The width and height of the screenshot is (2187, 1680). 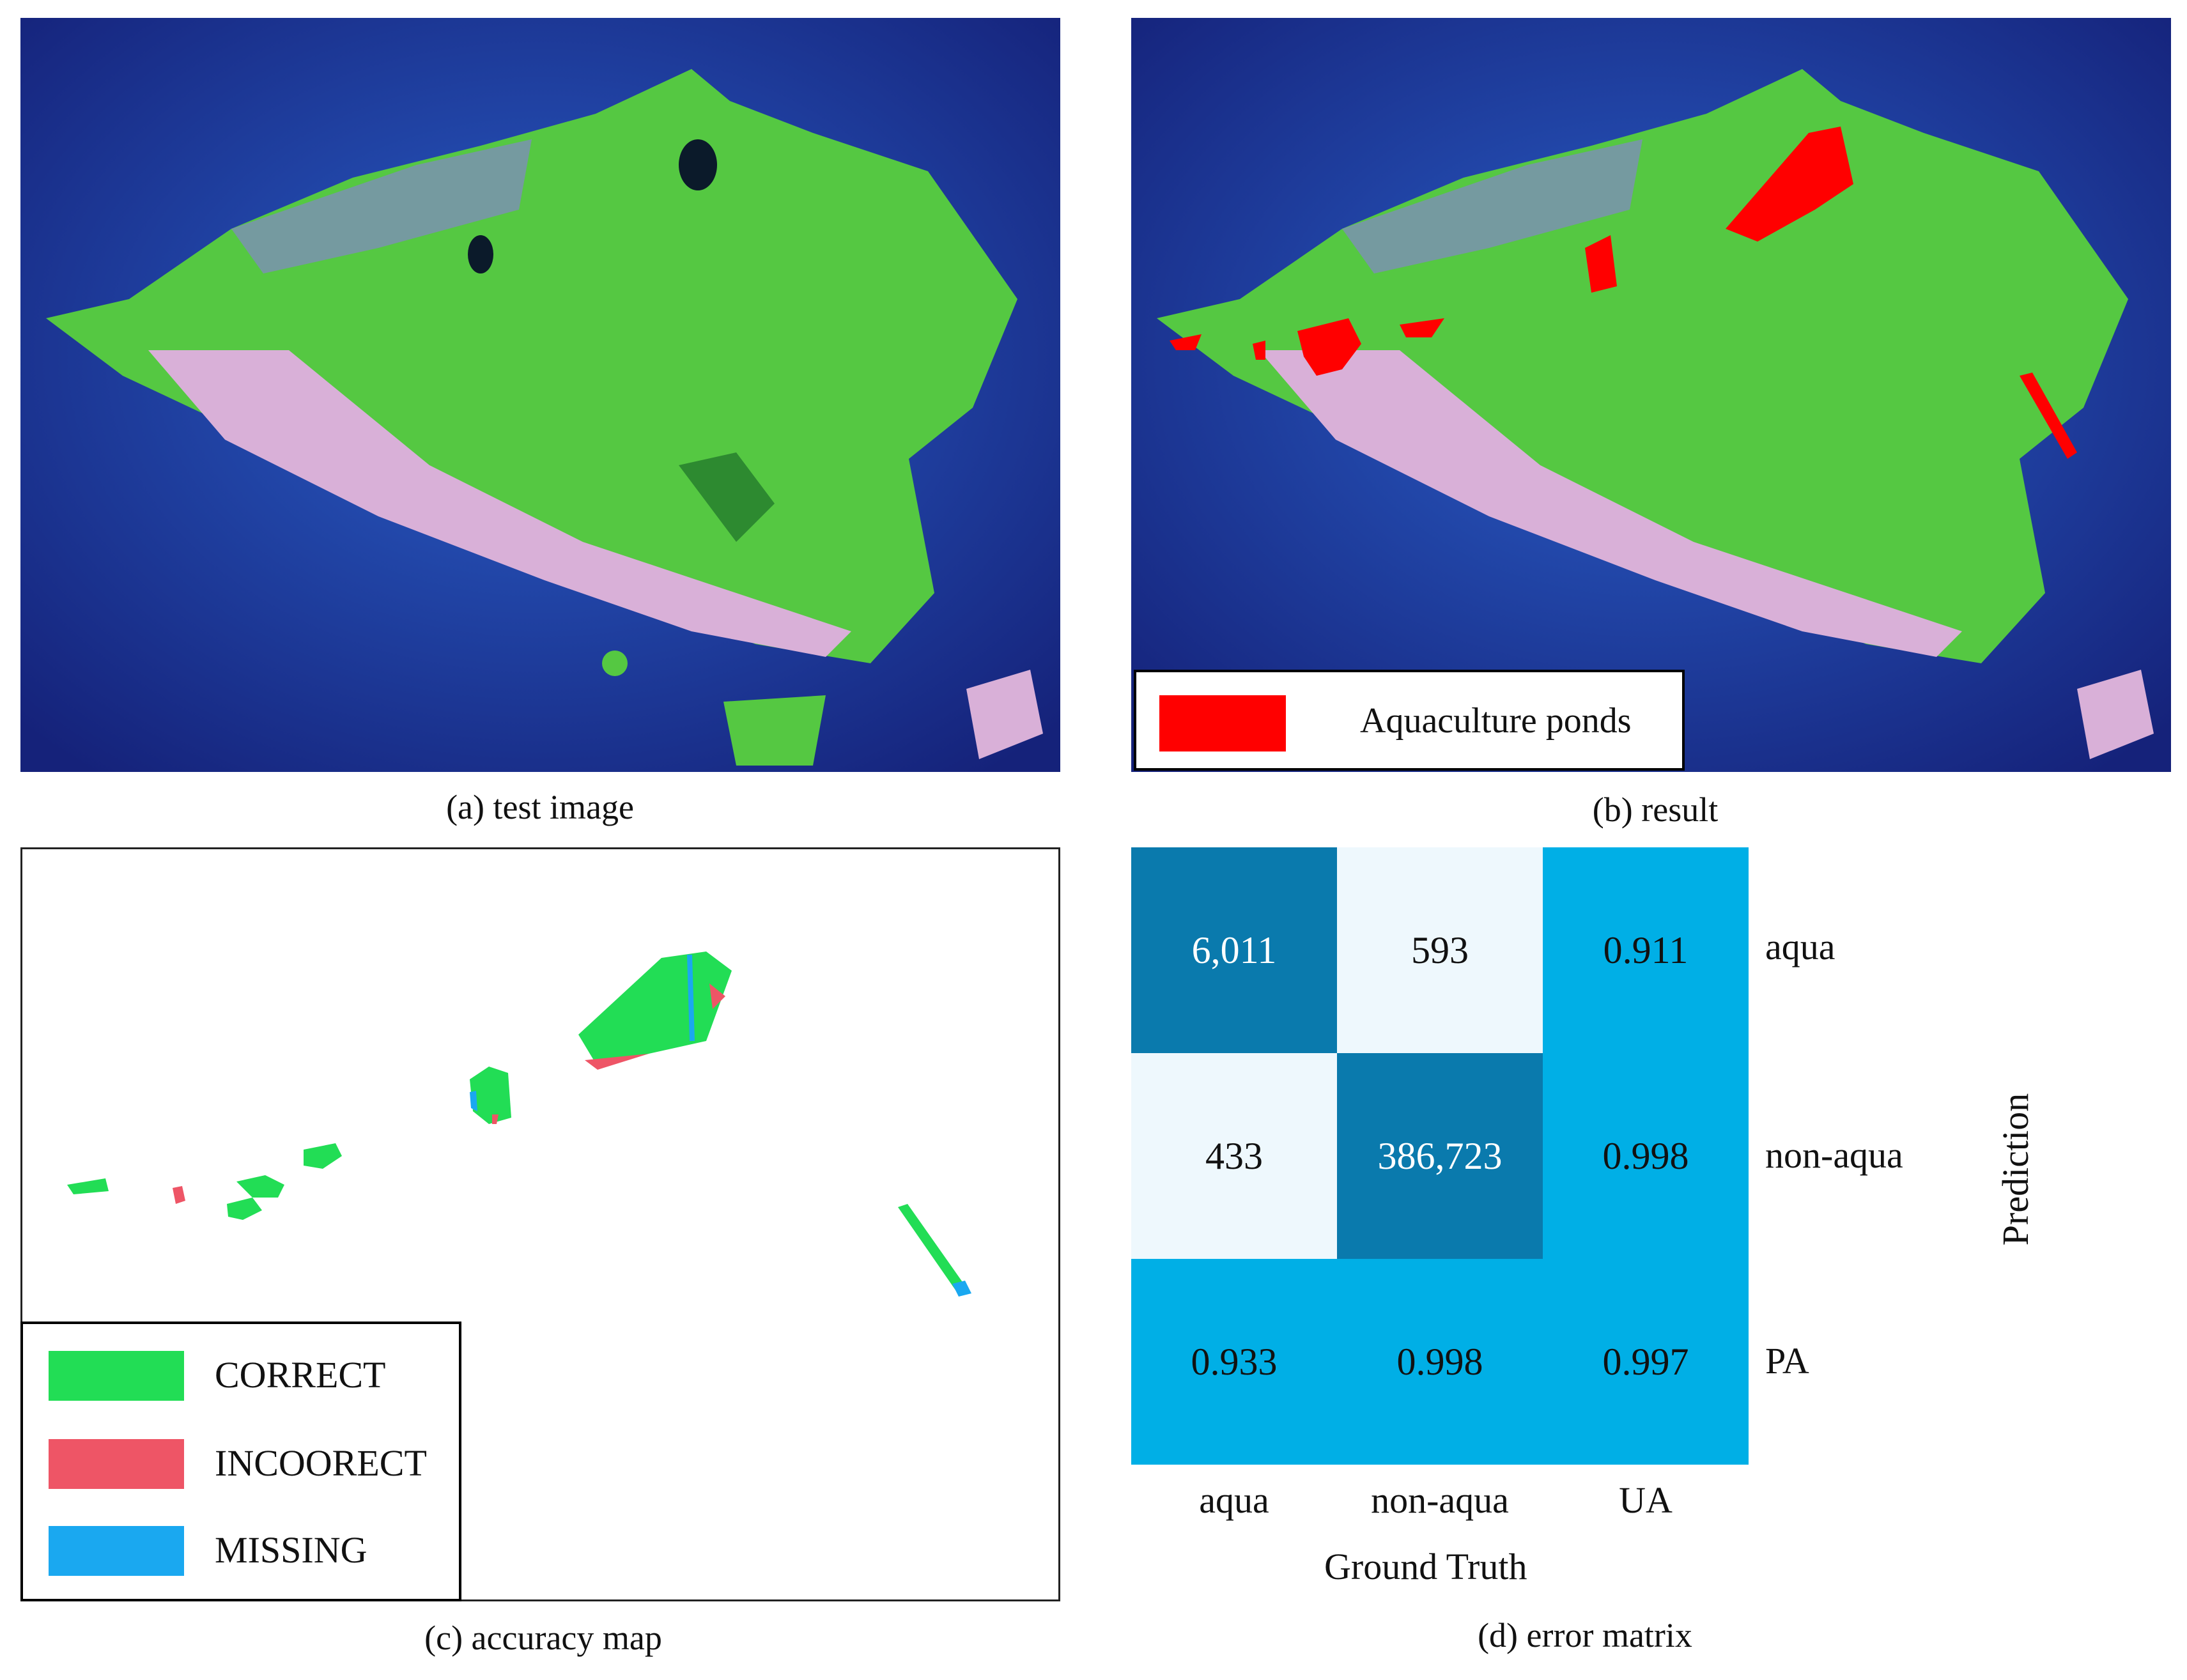 I want to click on col-label-aqua: aqua, so click(x=1234, y=1500).